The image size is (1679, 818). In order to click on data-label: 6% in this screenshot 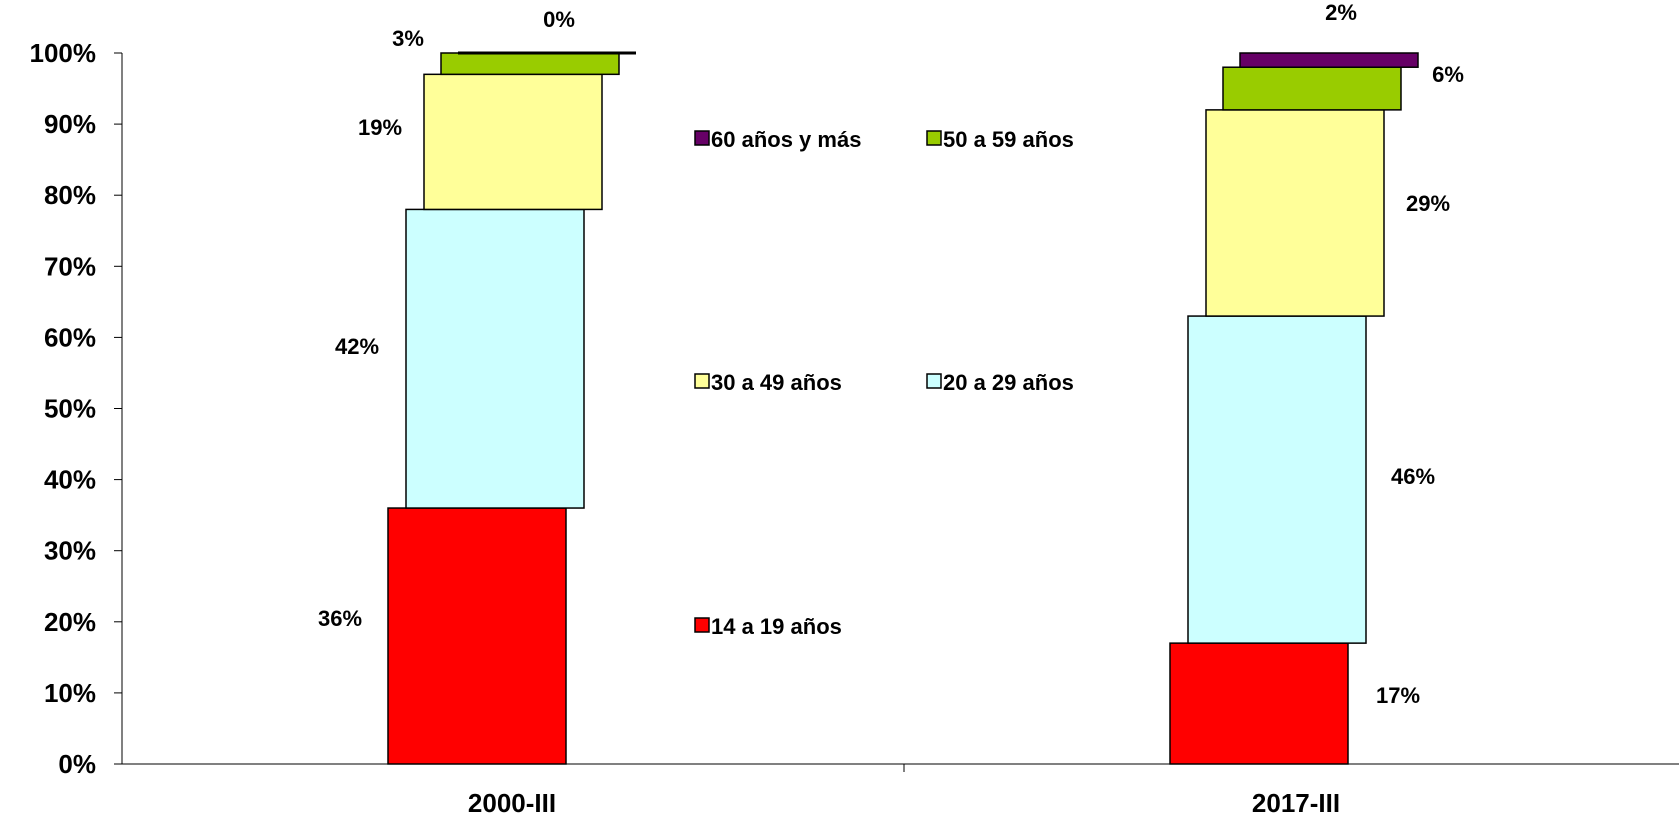, I will do `click(1448, 74)`.